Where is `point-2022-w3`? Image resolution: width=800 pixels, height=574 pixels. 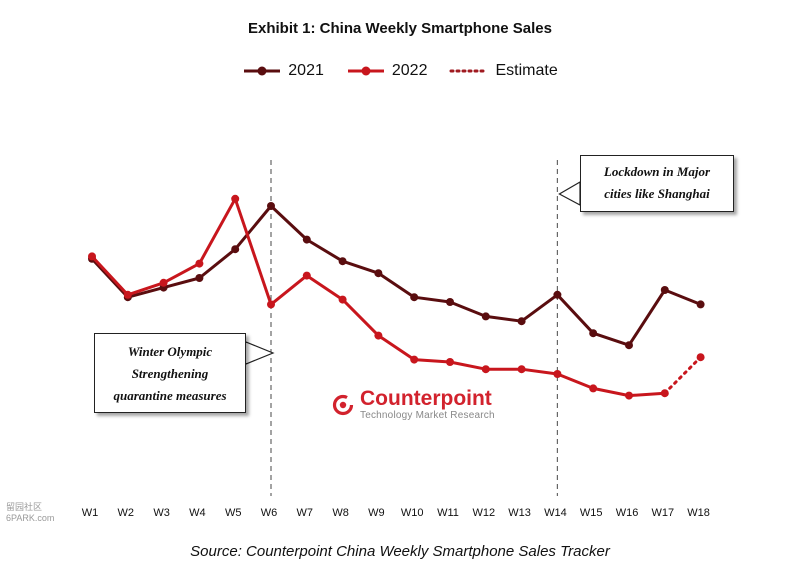 point-2022-w3 is located at coordinates (163, 282).